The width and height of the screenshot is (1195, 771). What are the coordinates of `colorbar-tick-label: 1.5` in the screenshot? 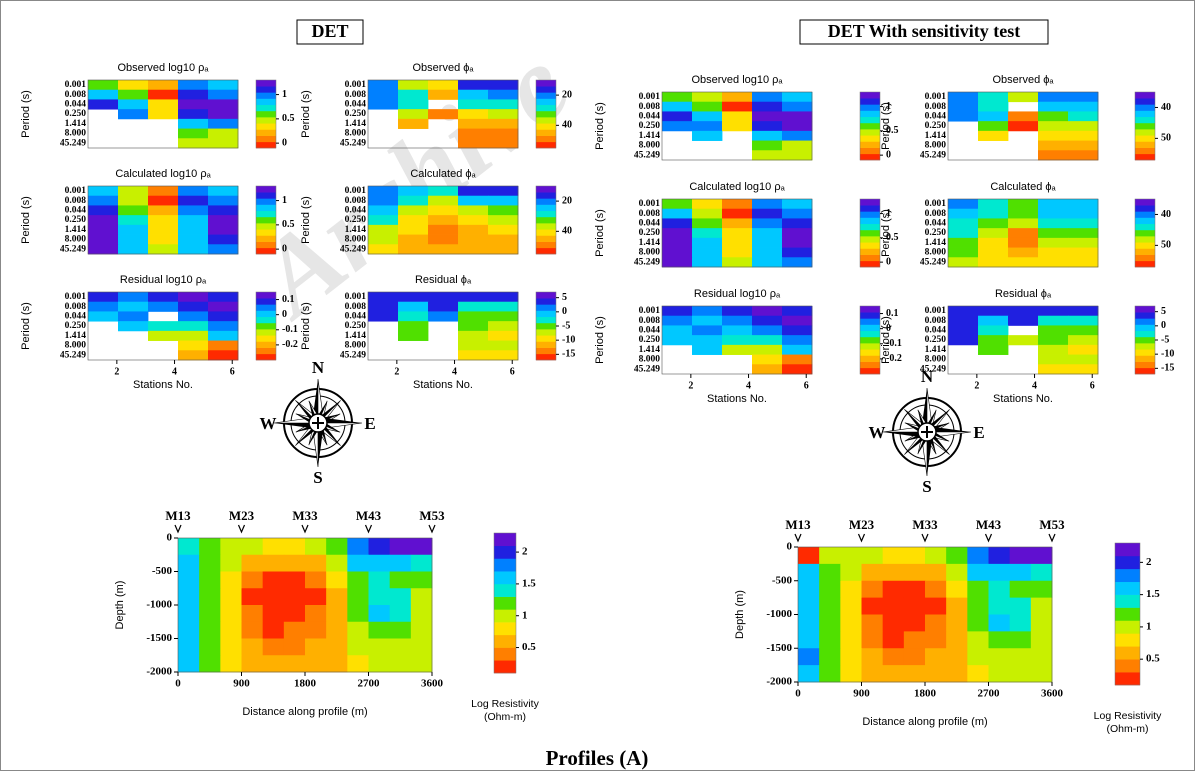 It's located at (1153, 594).